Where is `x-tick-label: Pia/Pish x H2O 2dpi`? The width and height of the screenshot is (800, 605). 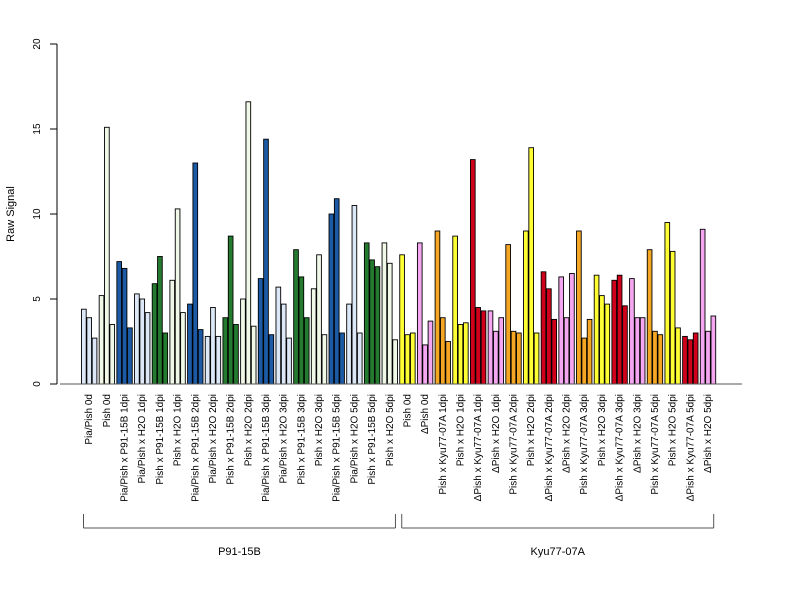 x-tick-label: Pia/Pish x H2O 2dpi is located at coordinates (213, 439).